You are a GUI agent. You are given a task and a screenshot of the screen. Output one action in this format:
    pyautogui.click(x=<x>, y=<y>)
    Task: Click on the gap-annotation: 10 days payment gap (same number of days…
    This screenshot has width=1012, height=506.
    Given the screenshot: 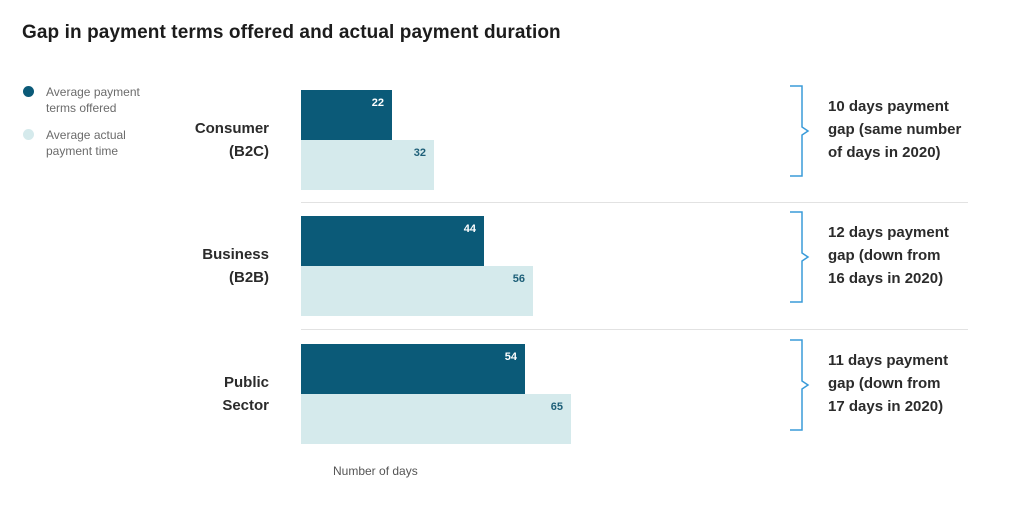 What is the action you would take?
    pyautogui.click(x=895, y=129)
    